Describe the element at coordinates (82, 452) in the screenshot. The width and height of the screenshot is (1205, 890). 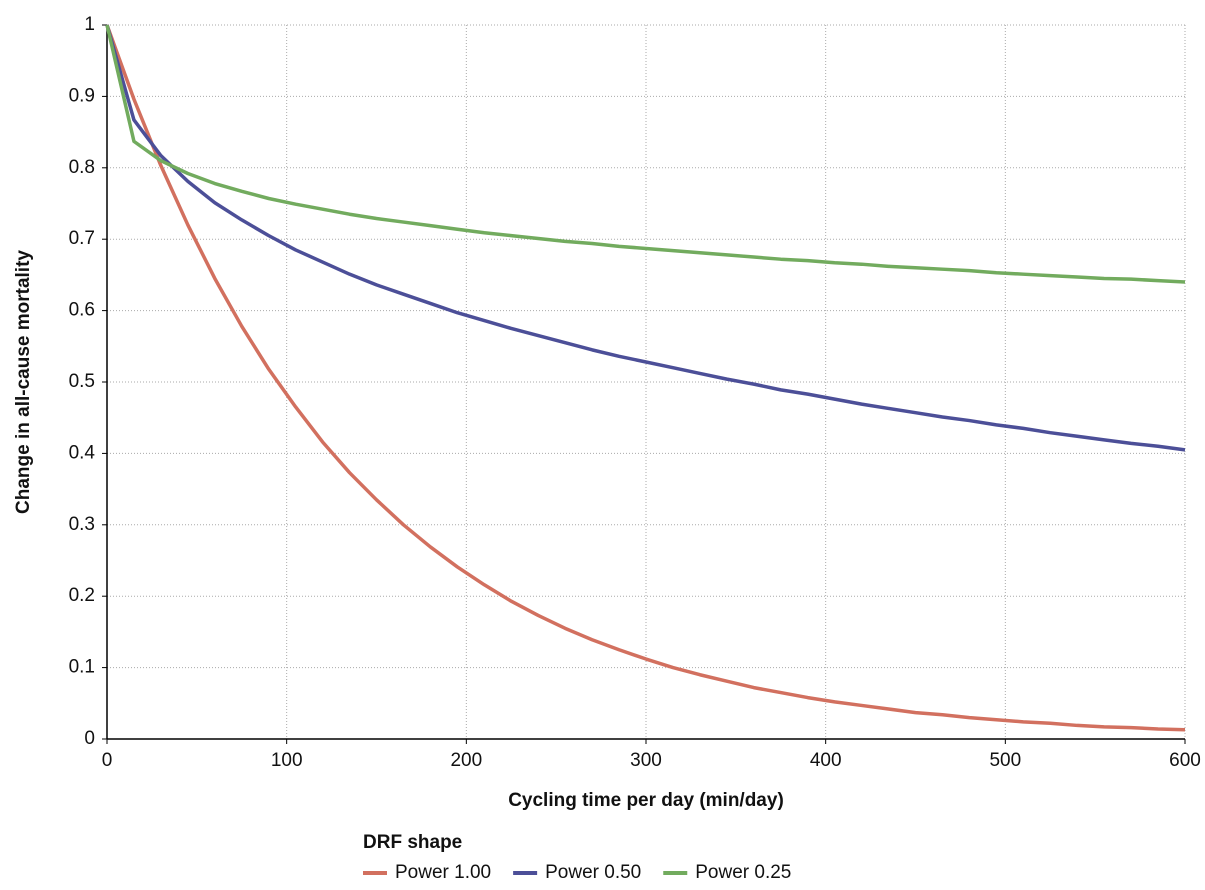
I see `y-tick-label: 0.4` at that location.